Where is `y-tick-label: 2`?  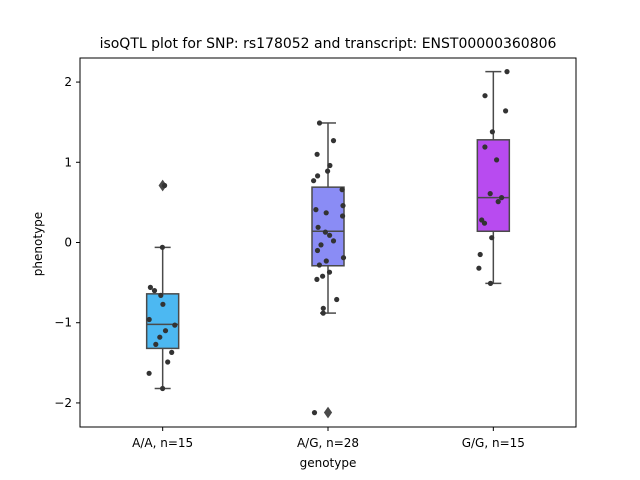
y-tick-label: 2 is located at coordinates (68, 82).